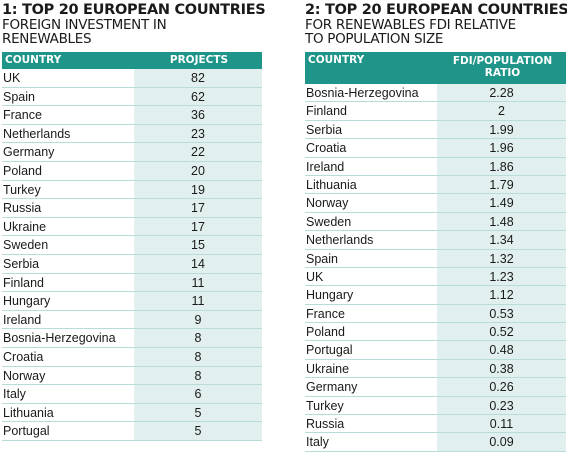 The width and height of the screenshot is (567, 452). Describe the element at coordinates (329, 350) in the screenshot. I see `table-2-country-cell: Portugal` at that location.